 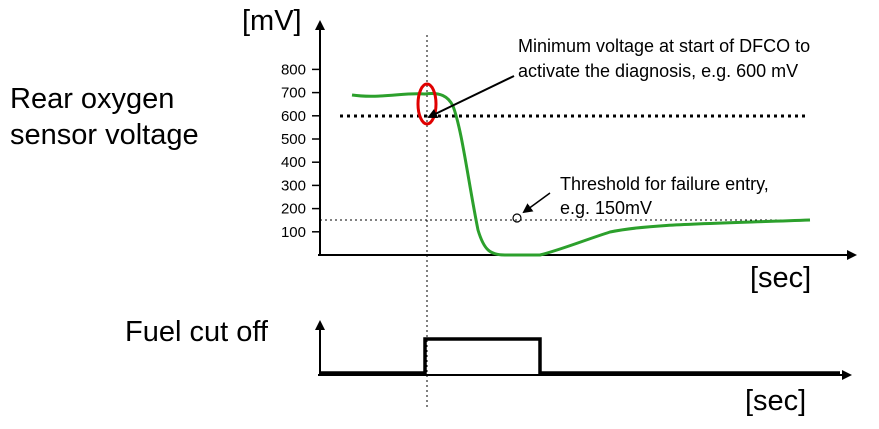 What do you see at coordinates (293, 139) in the screenshot?
I see `y-tick-label: 500` at bounding box center [293, 139].